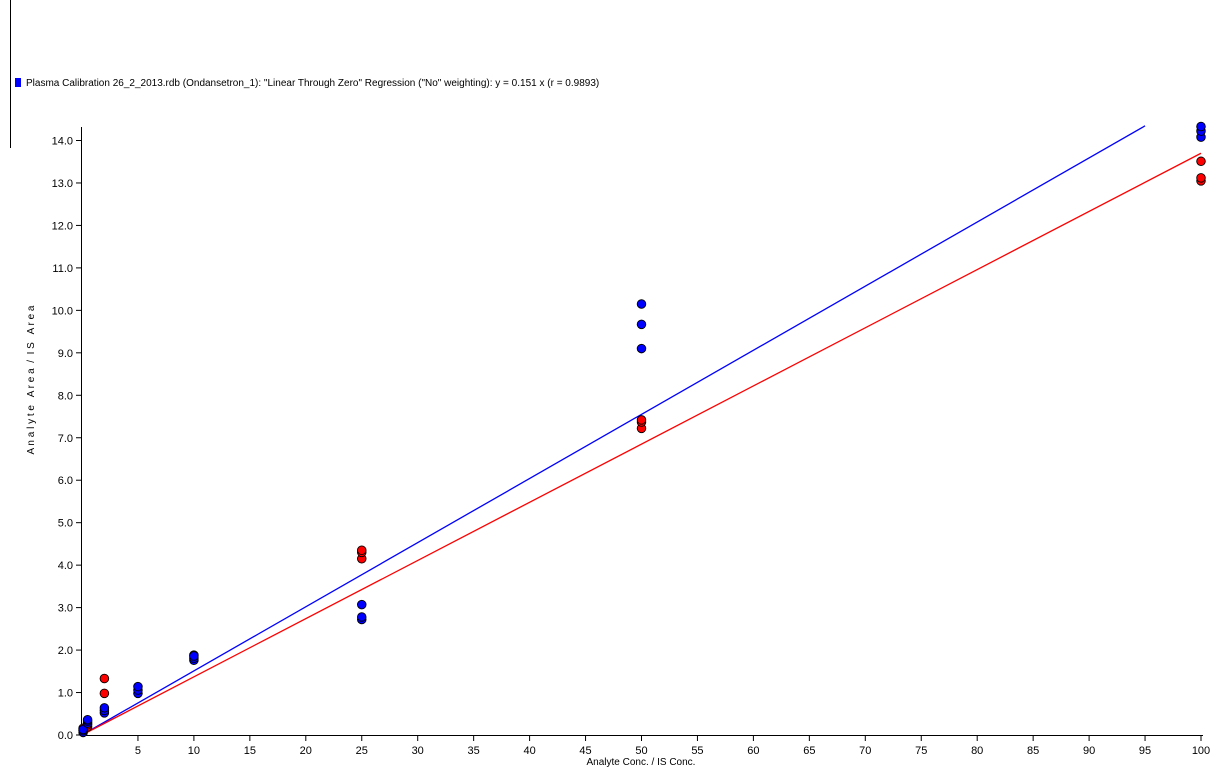  I want to click on x-tick-label: 95, so click(1145, 751).